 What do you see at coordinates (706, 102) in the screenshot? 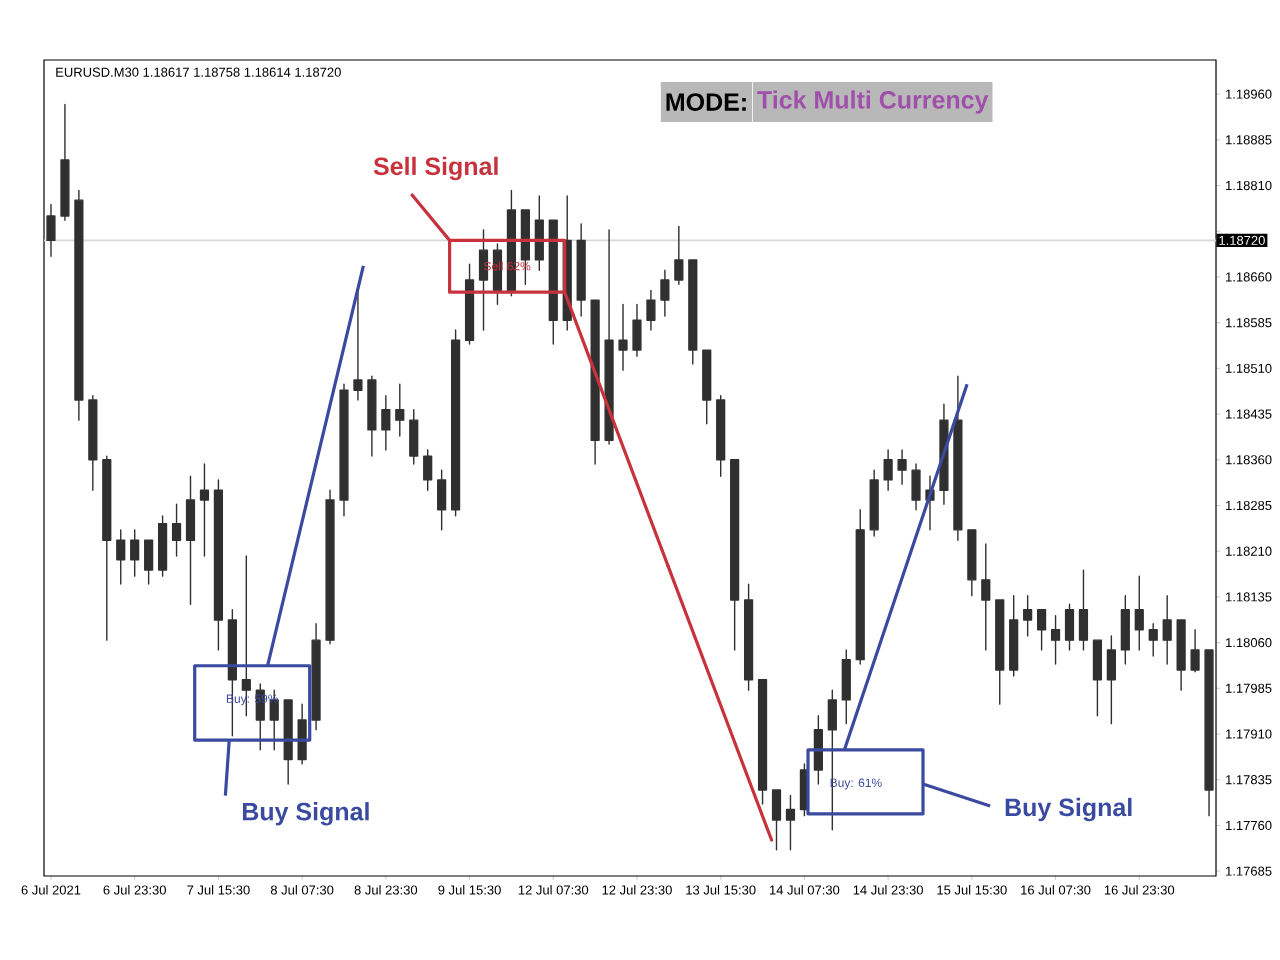
I see `annotation: MODE:` at bounding box center [706, 102].